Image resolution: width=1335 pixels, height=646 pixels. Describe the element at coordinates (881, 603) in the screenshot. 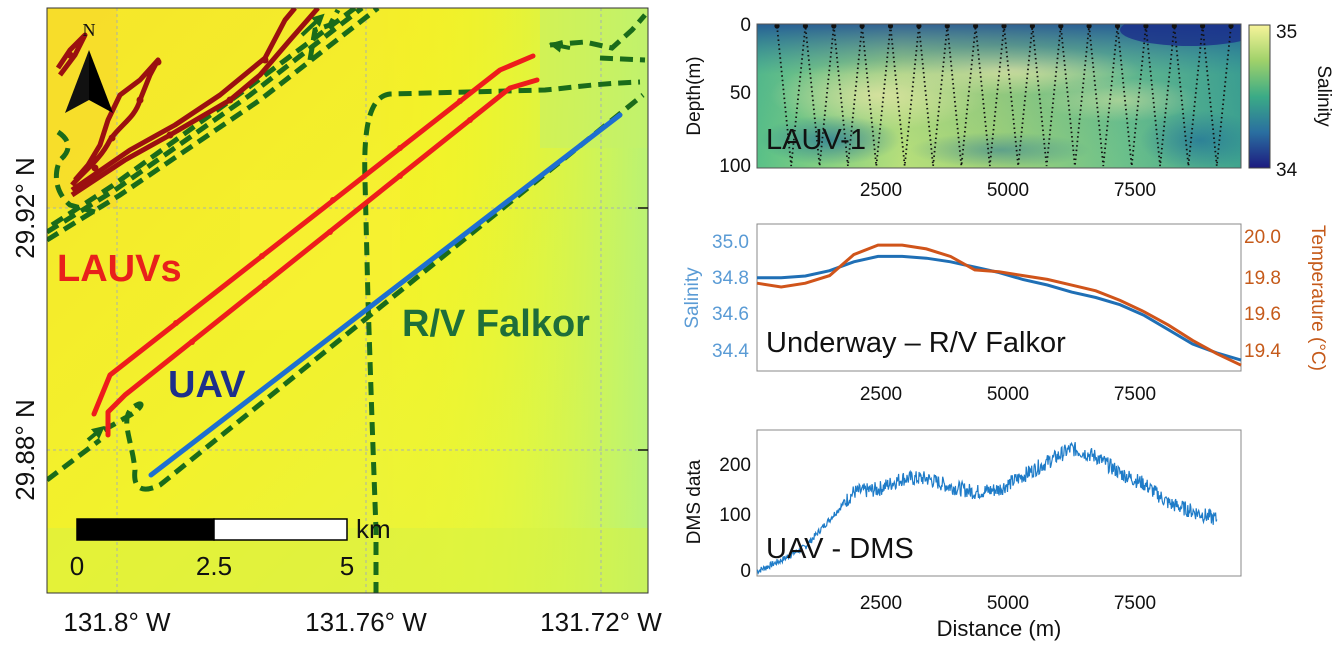

I see `dms-xtick: 2500` at that location.